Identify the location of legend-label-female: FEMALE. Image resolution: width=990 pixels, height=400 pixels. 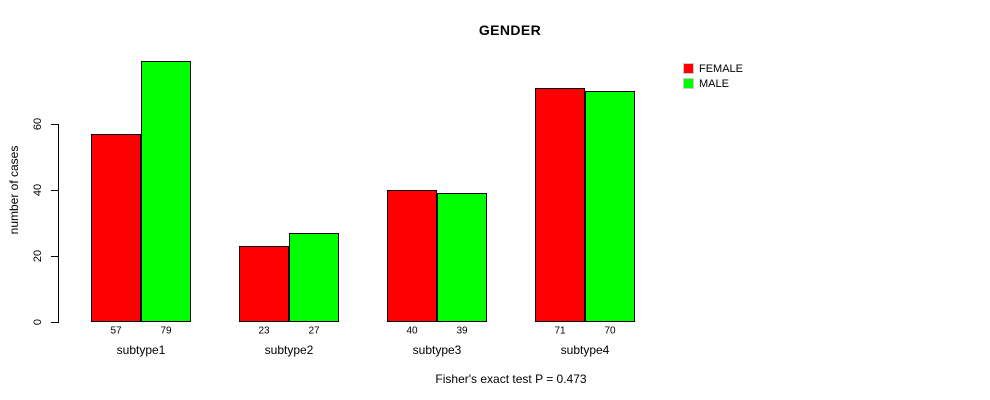
(721, 68).